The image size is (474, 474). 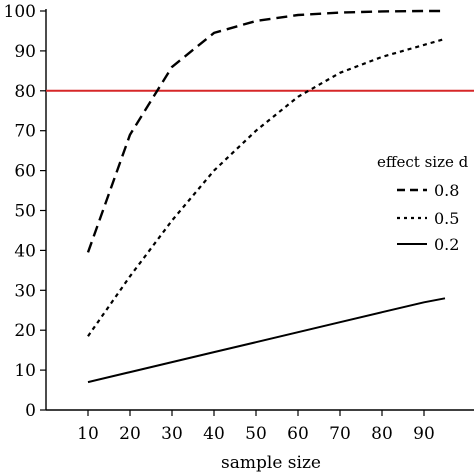 What do you see at coordinates (423, 162) in the screenshot?
I see `legend-title: effect size d` at bounding box center [423, 162].